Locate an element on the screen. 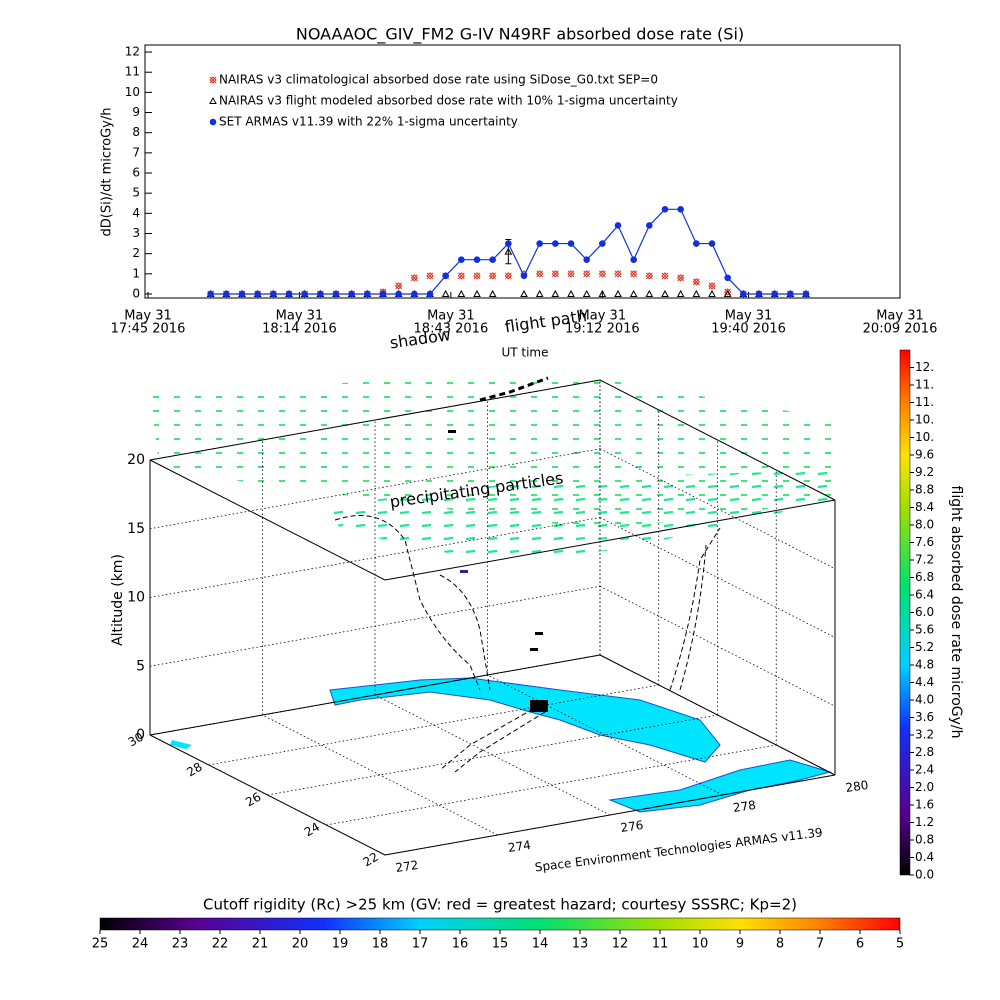 The height and width of the screenshot is (1000, 1000). x-tick-label: 17:45 2016 is located at coordinates (148, 329).